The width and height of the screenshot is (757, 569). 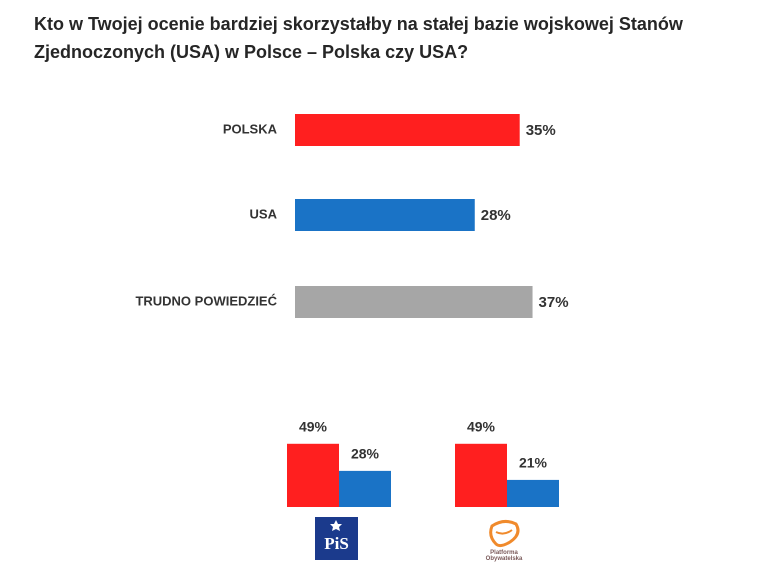 What do you see at coordinates (206, 300) in the screenshot?
I see `category-label: TRUDNO POWIEDZIEĆ` at bounding box center [206, 300].